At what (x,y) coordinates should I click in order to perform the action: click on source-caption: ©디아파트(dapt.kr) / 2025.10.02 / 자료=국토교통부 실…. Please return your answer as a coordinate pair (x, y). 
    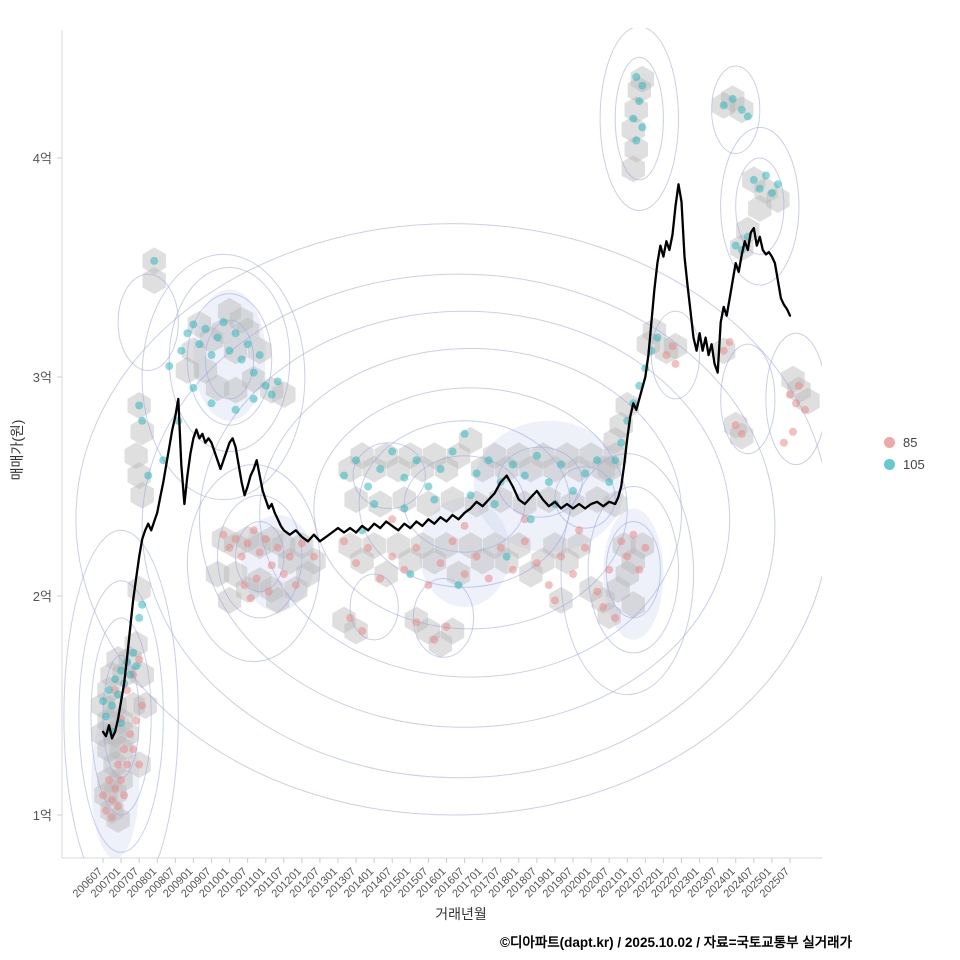
    Looking at the image, I should click on (676, 942).